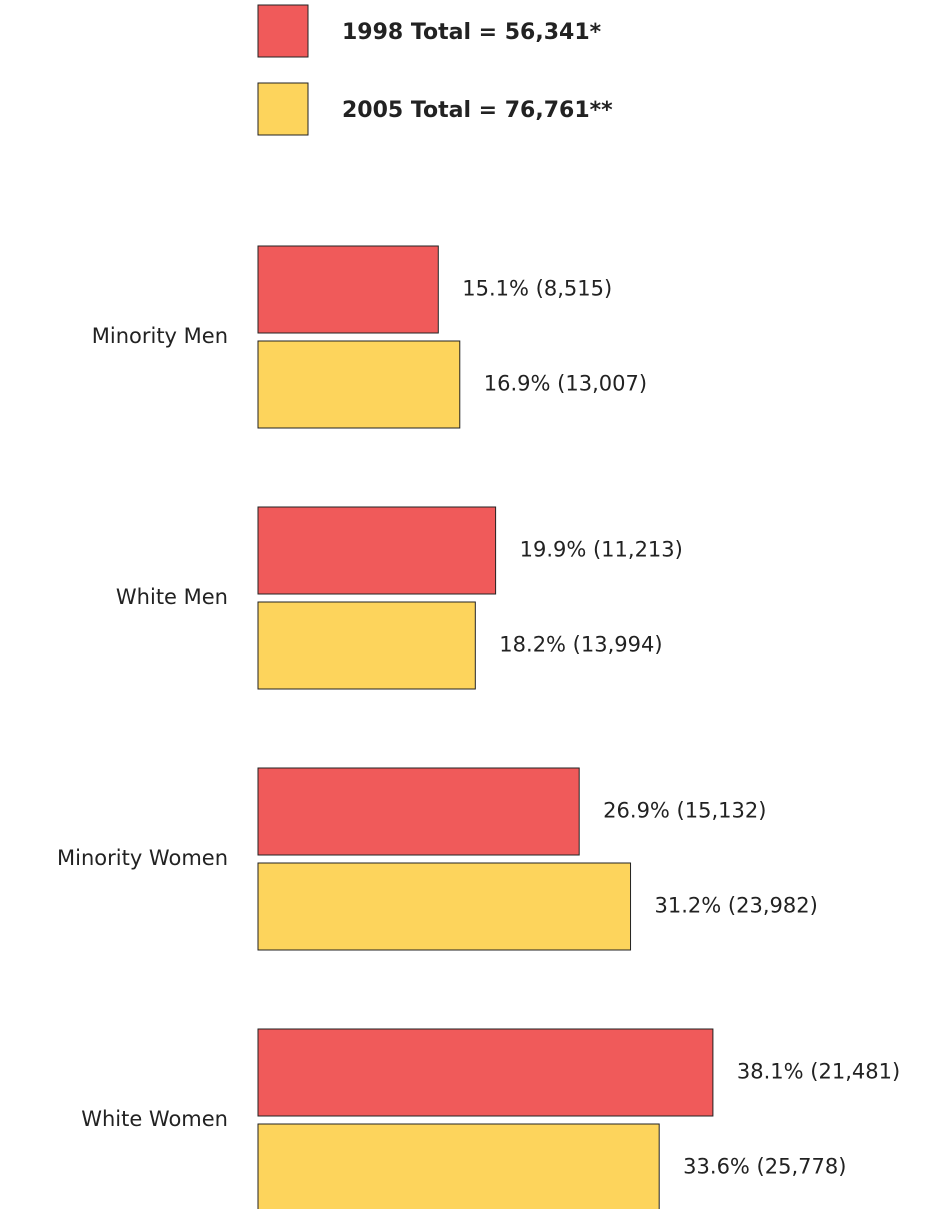 This screenshot has height=1209, width=946. What do you see at coordinates (154, 1119) in the screenshot?
I see `category-label: White Women` at bounding box center [154, 1119].